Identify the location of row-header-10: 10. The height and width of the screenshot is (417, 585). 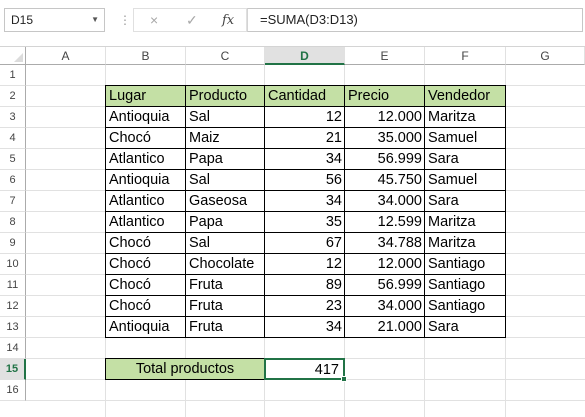
(13, 264).